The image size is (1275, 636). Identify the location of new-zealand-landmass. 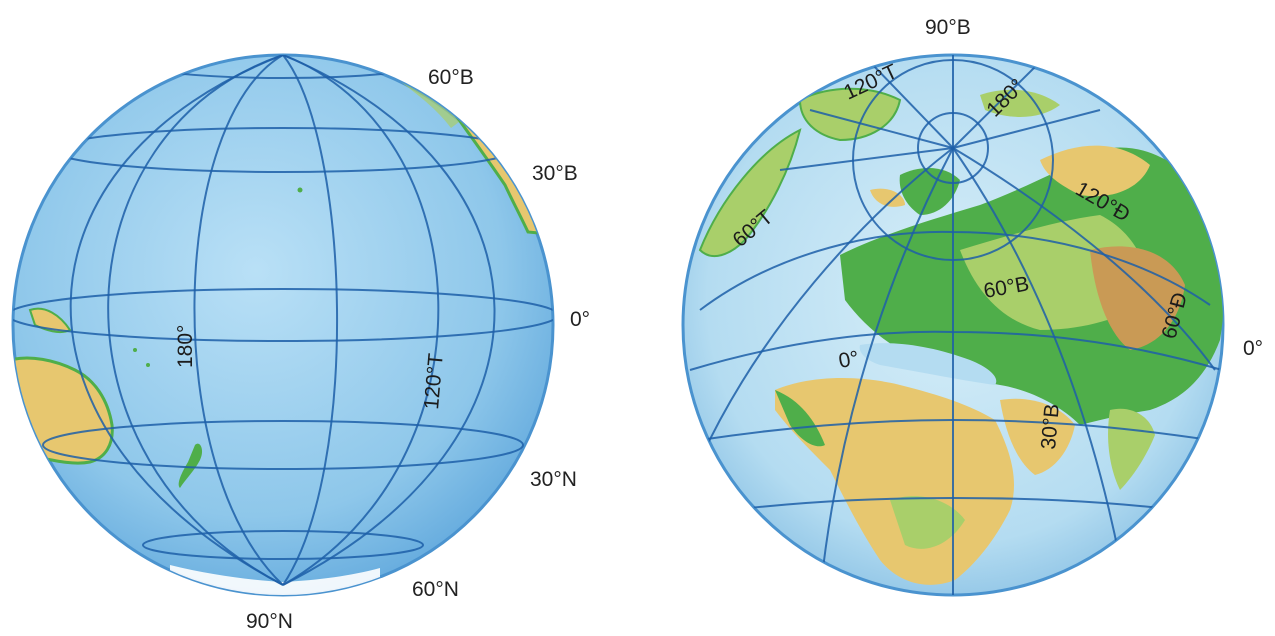
(190, 465).